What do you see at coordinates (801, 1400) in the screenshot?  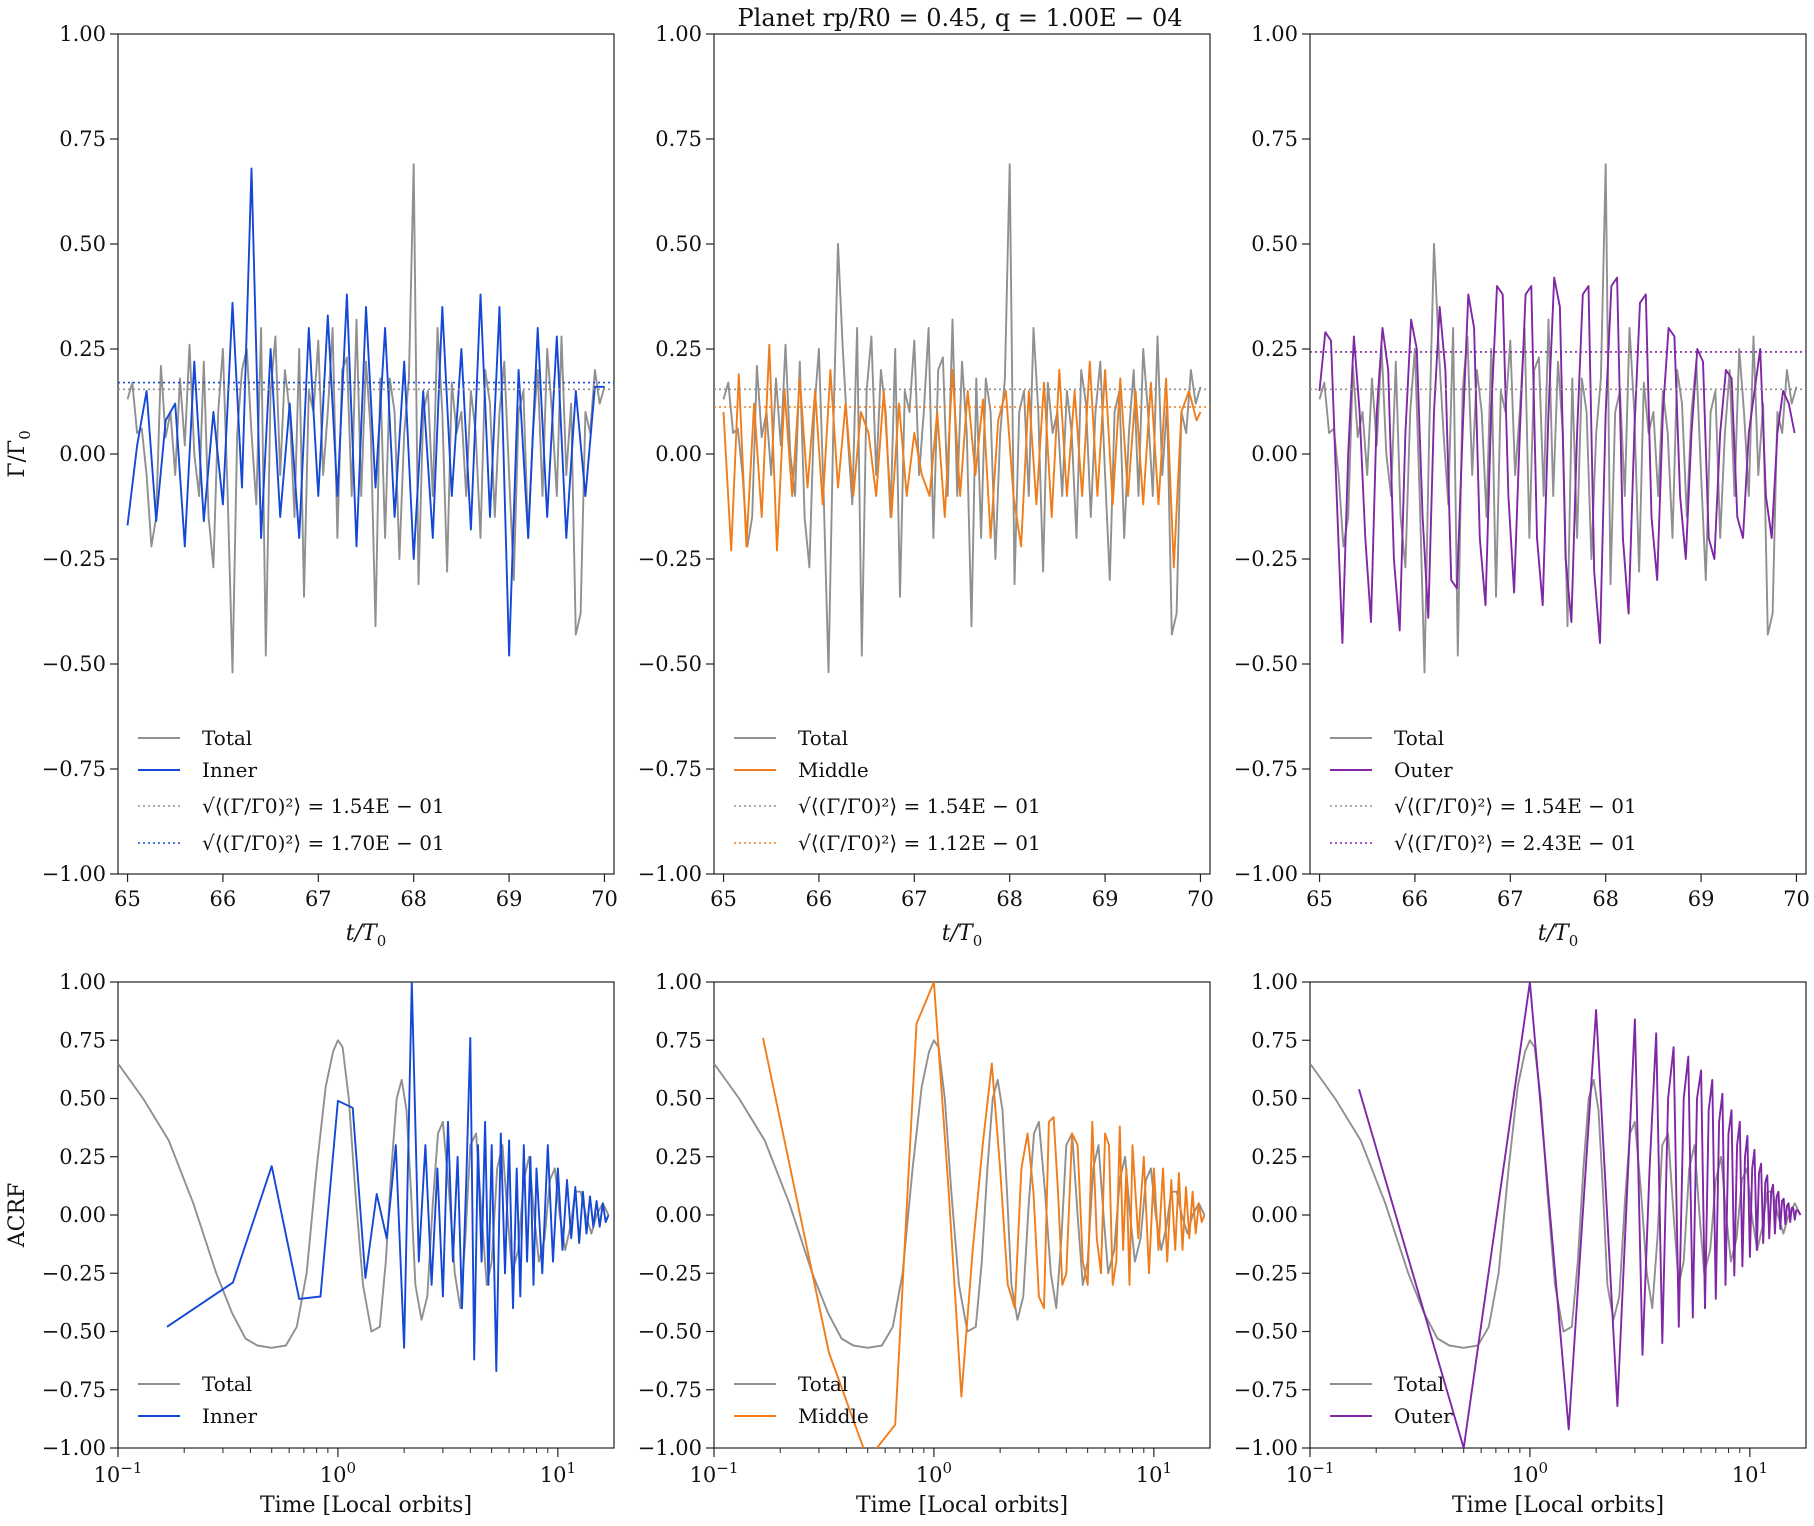 I see `legend: Total Middle` at bounding box center [801, 1400].